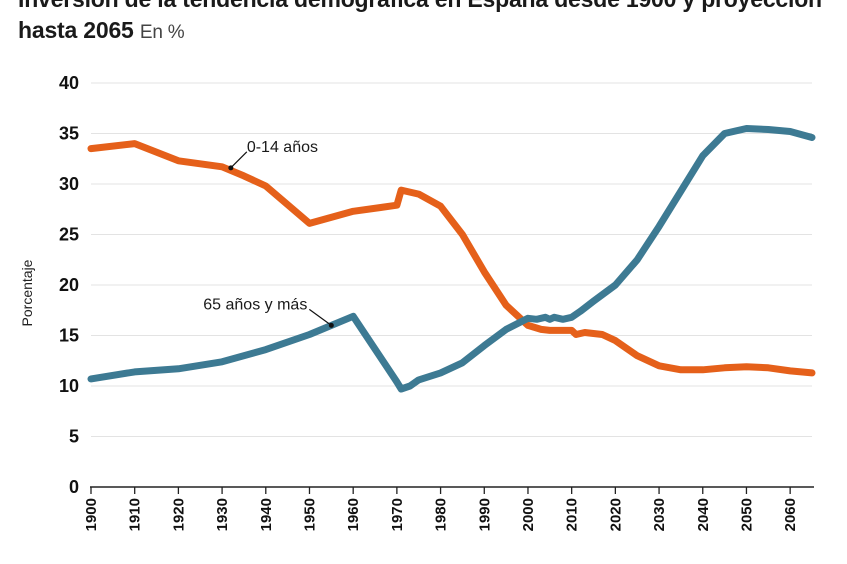 This screenshot has height=564, width=847. I want to click on y-tick-label-30: 30, so click(69, 184).